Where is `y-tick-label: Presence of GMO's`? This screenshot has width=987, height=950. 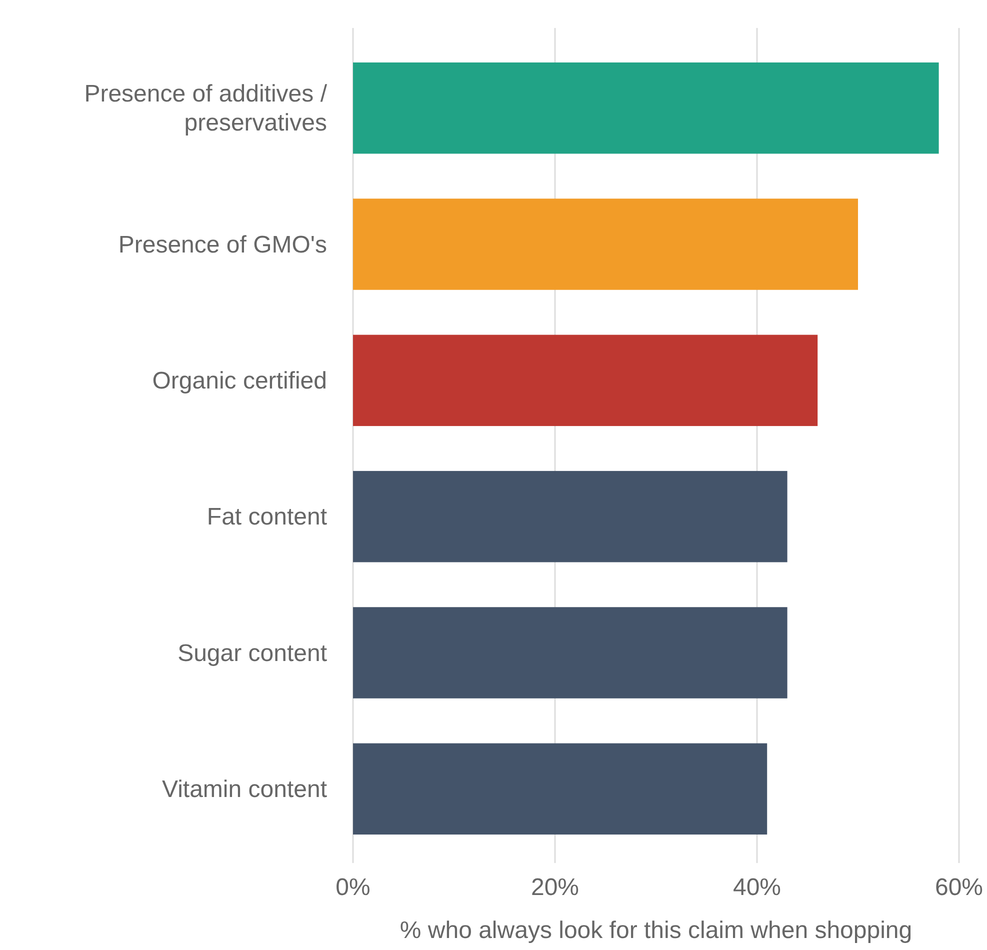
y-tick-label: Presence of GMO's is located at coordinates (222, 244).